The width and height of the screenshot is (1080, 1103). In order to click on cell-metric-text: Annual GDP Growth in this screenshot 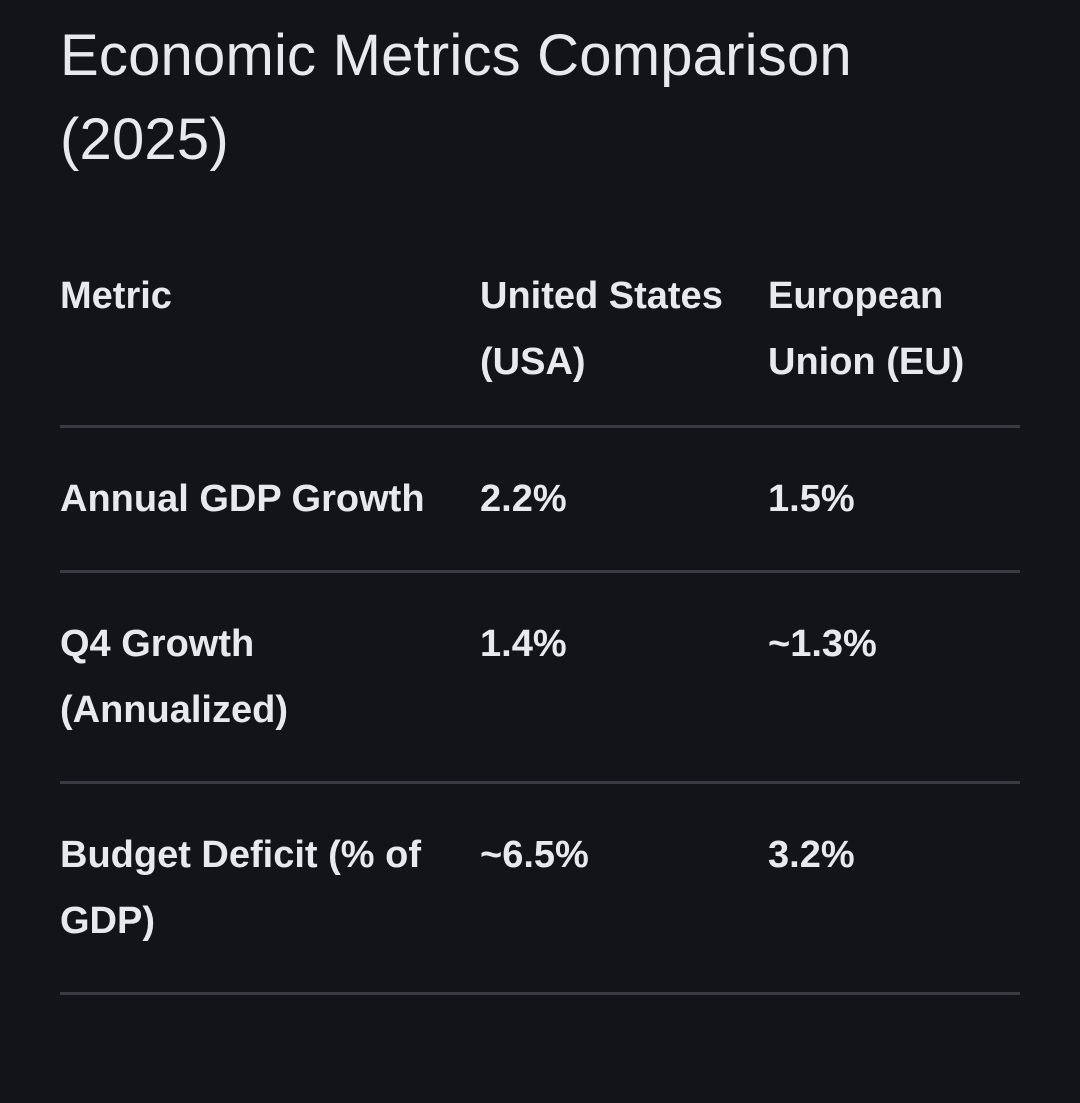, I will do `click(242, 499)`.